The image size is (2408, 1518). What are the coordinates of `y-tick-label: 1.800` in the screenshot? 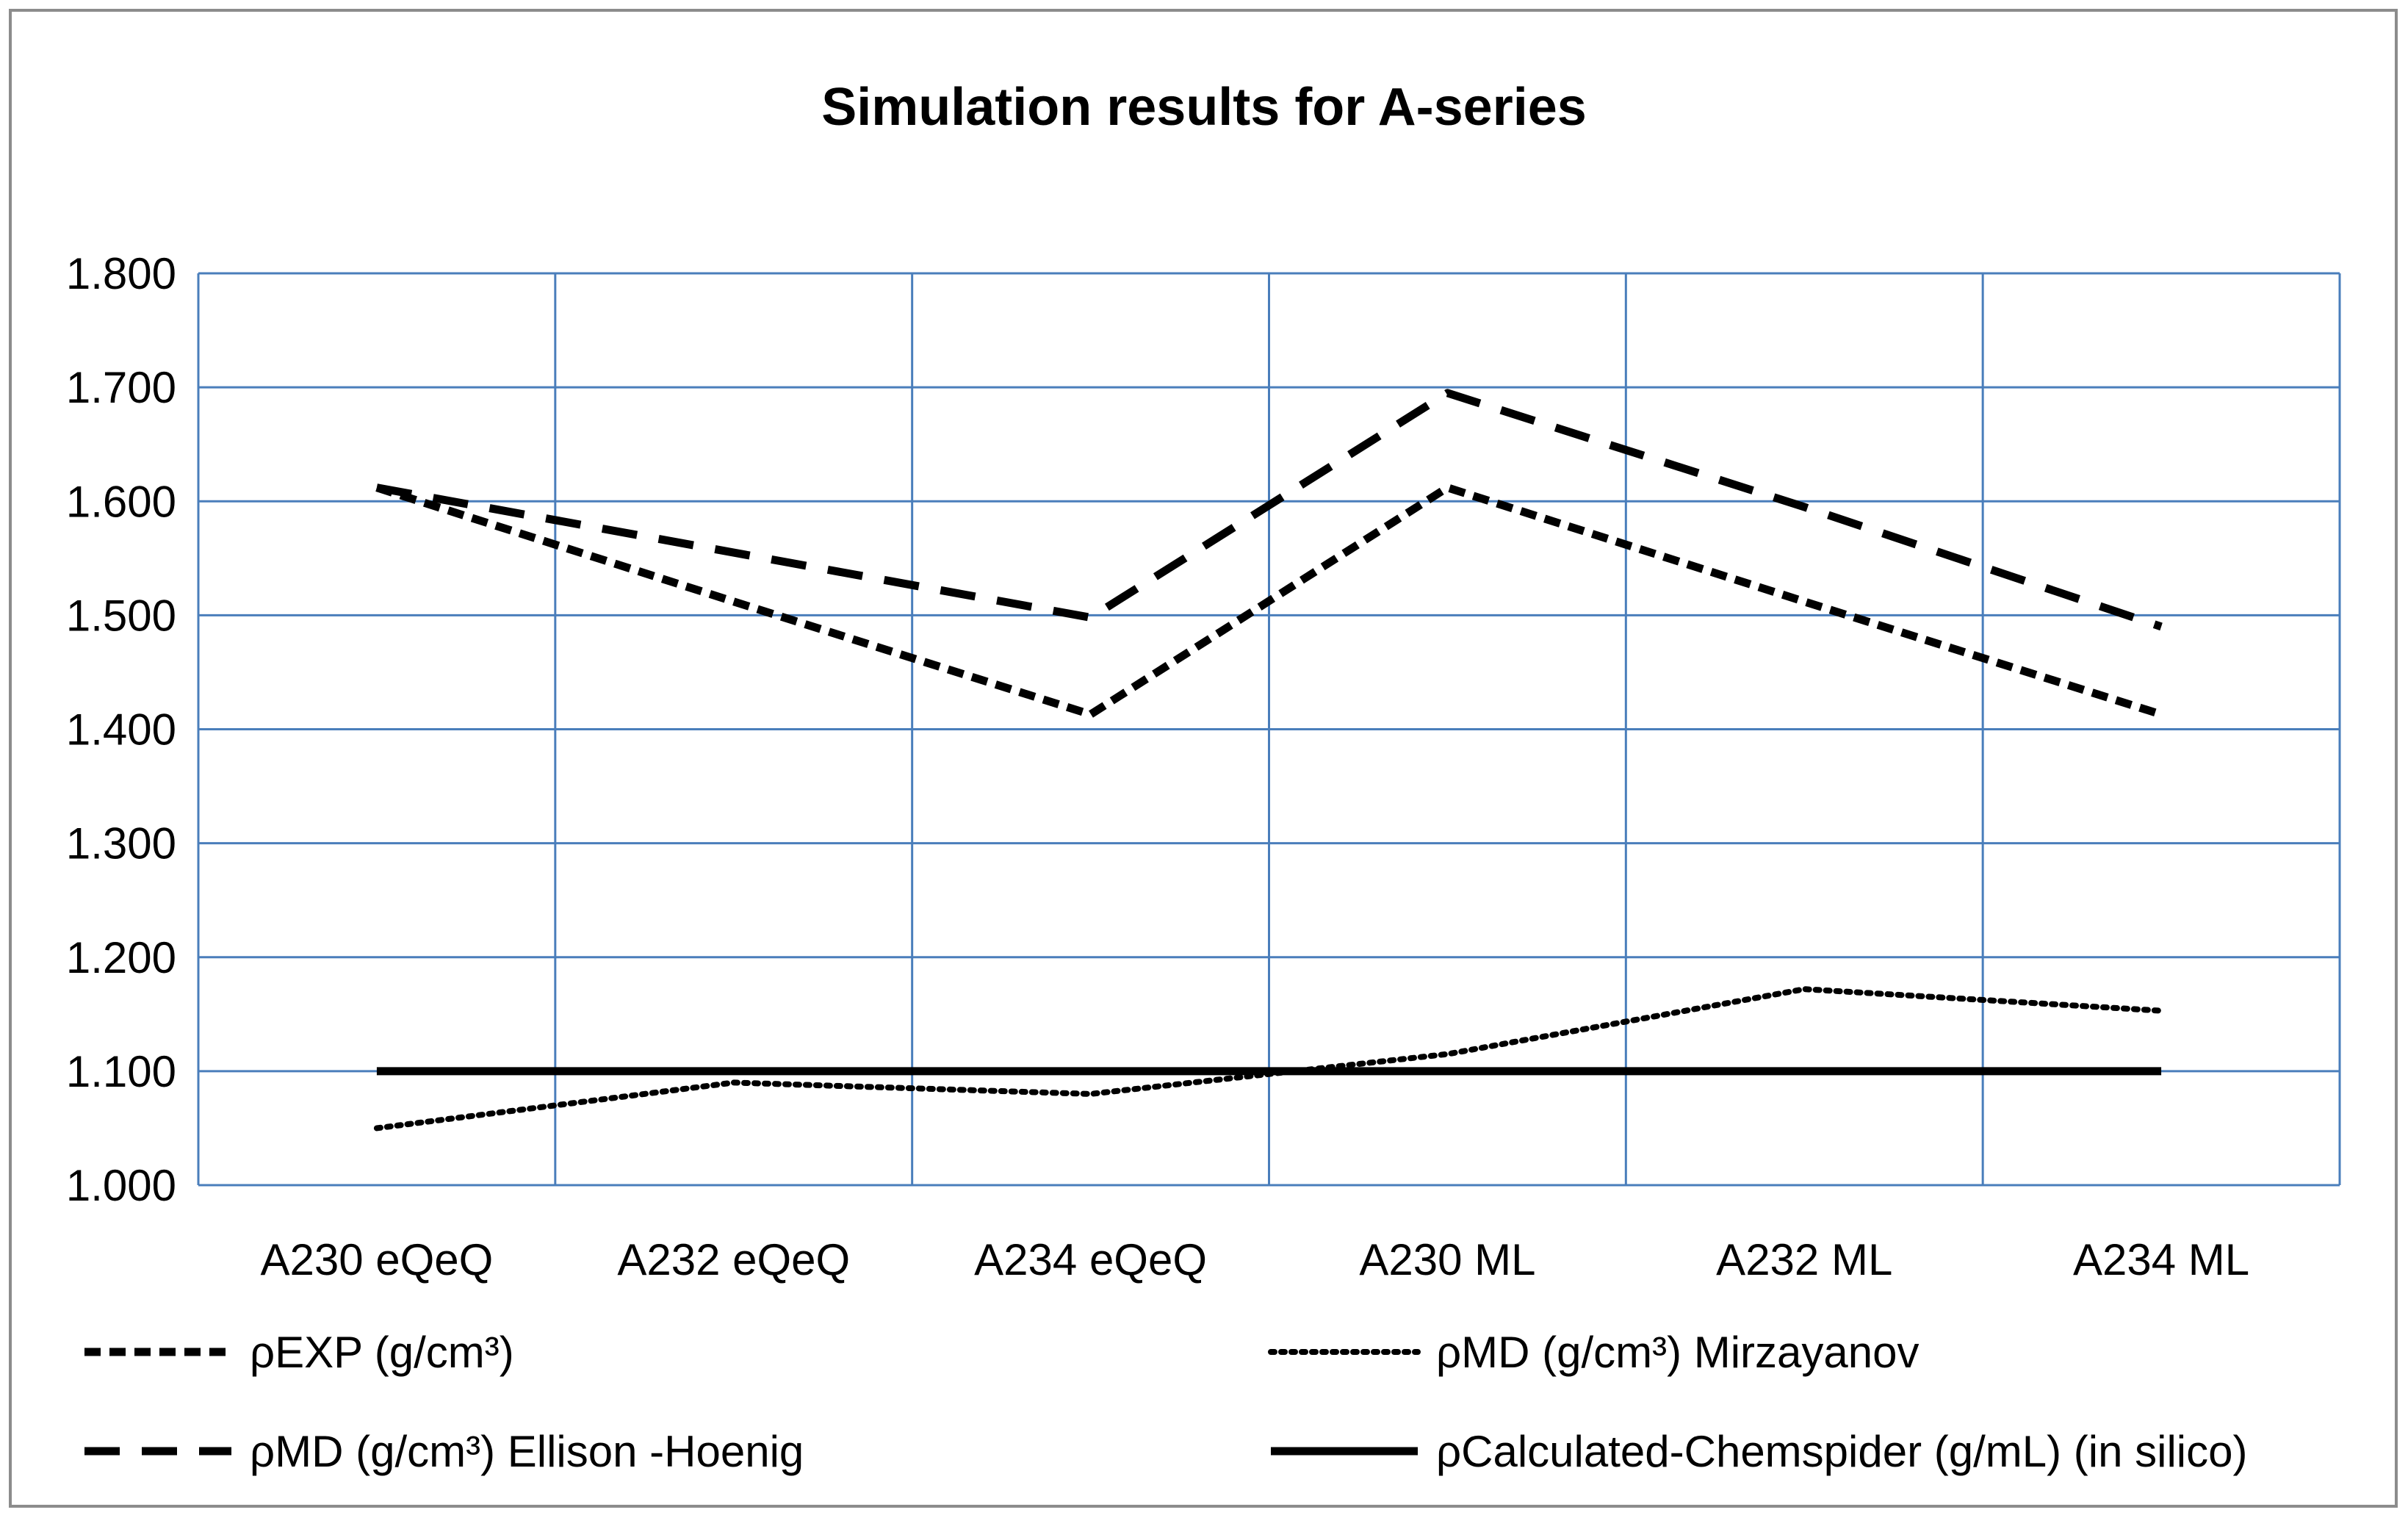 It's located at (121, 273).